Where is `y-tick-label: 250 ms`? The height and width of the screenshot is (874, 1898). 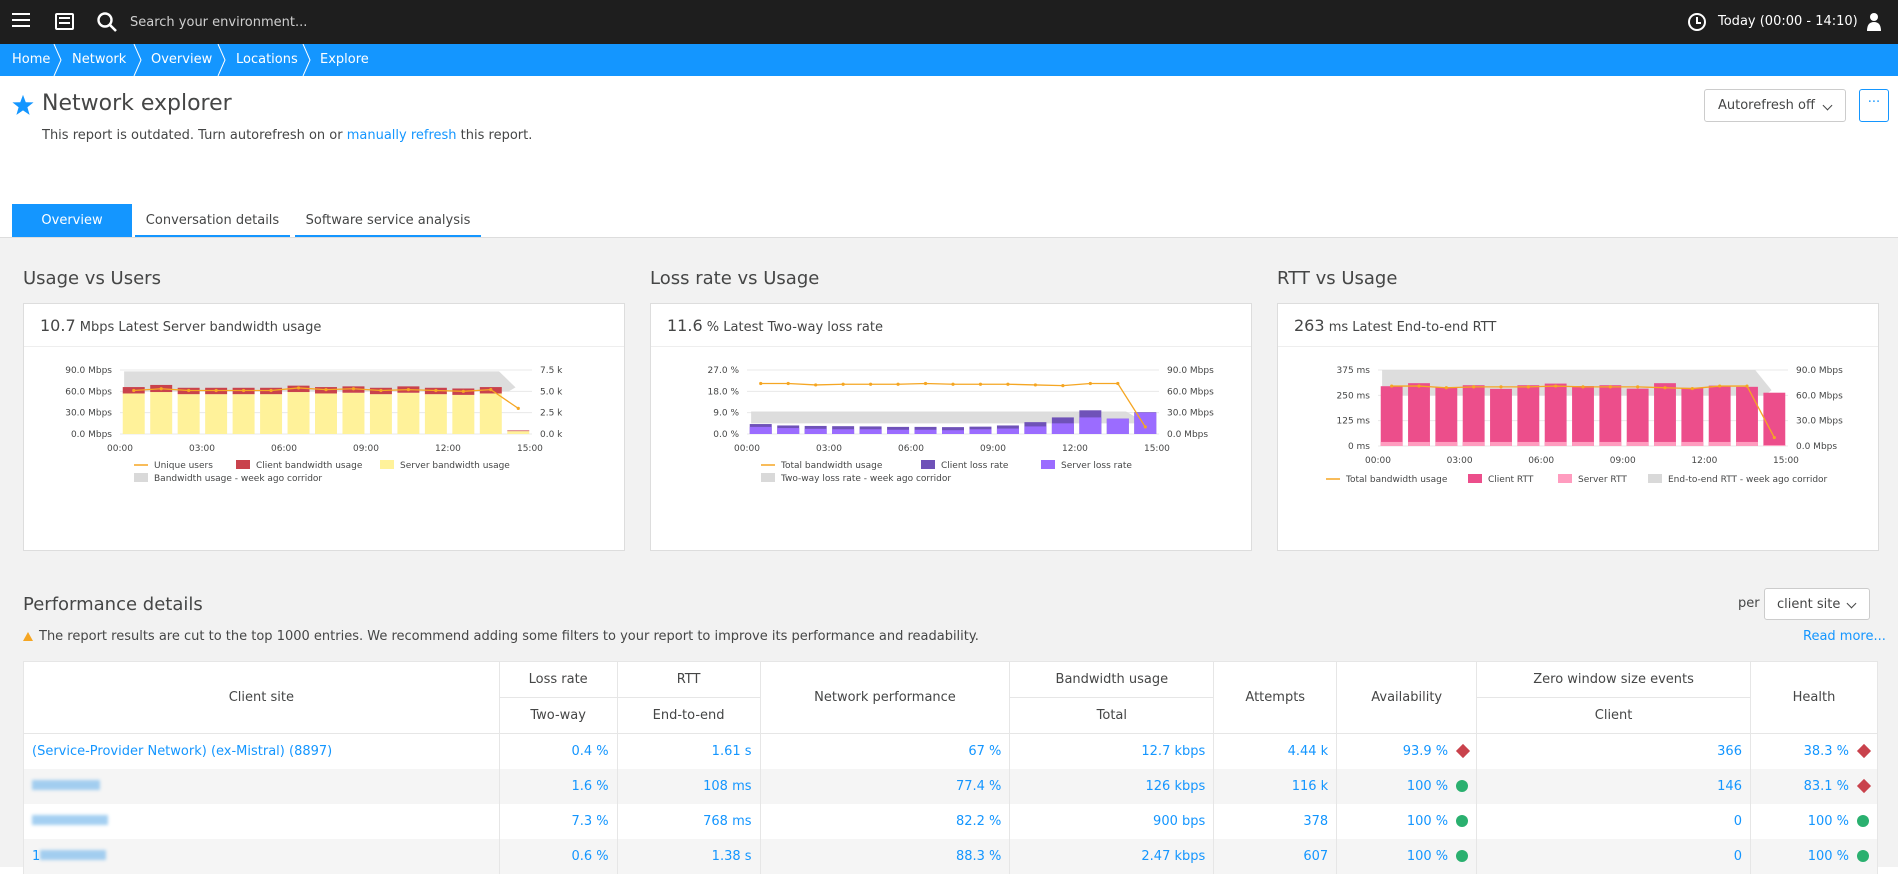
y-tick-label: 250 ms is located at coordinates (1354, 396).